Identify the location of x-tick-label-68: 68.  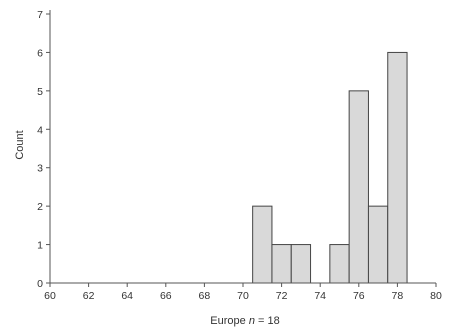
(205, 296).